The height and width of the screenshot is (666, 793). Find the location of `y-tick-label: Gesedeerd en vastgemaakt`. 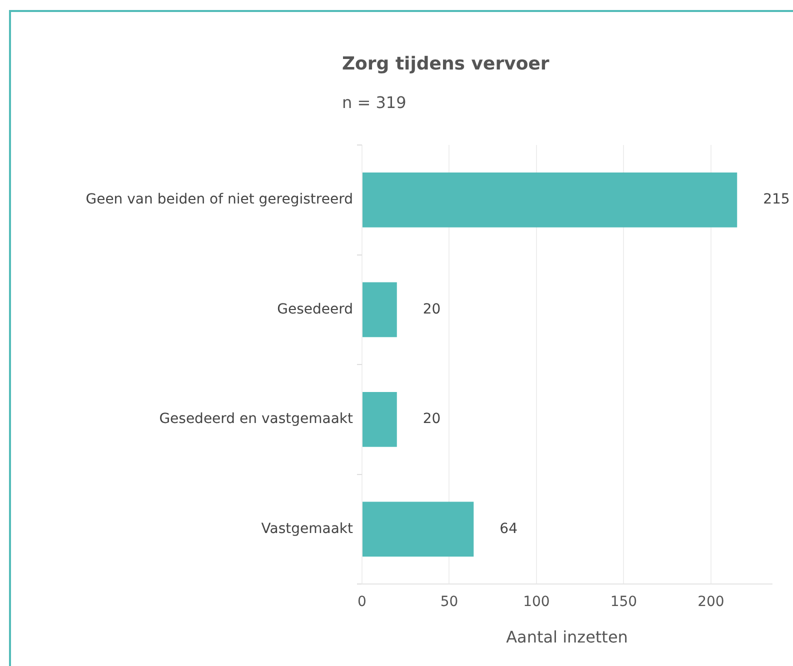

y-tick-label: Gesedeerd en vastgemaakt is located at coordinates (256, 419).